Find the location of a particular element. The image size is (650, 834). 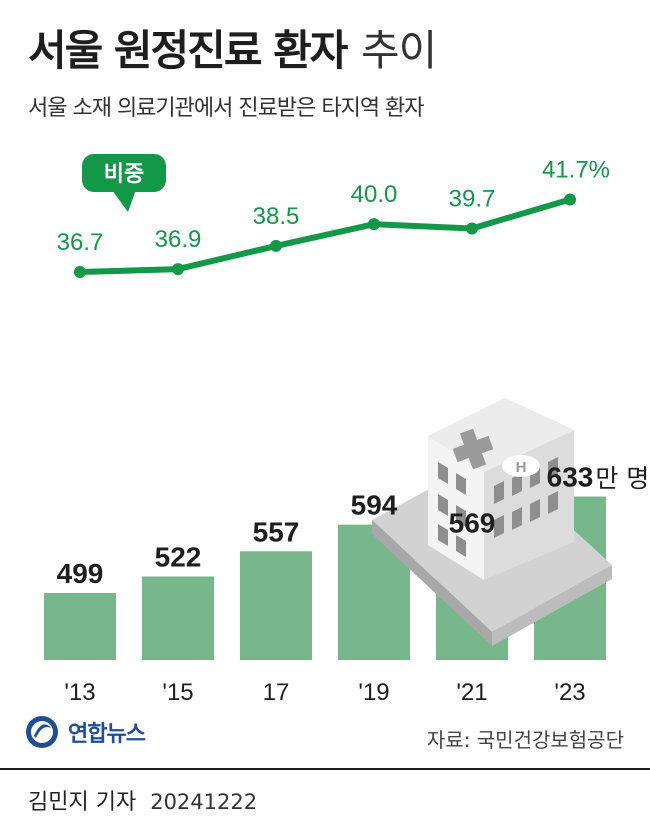

share-points is located at coordinates (325, 235).